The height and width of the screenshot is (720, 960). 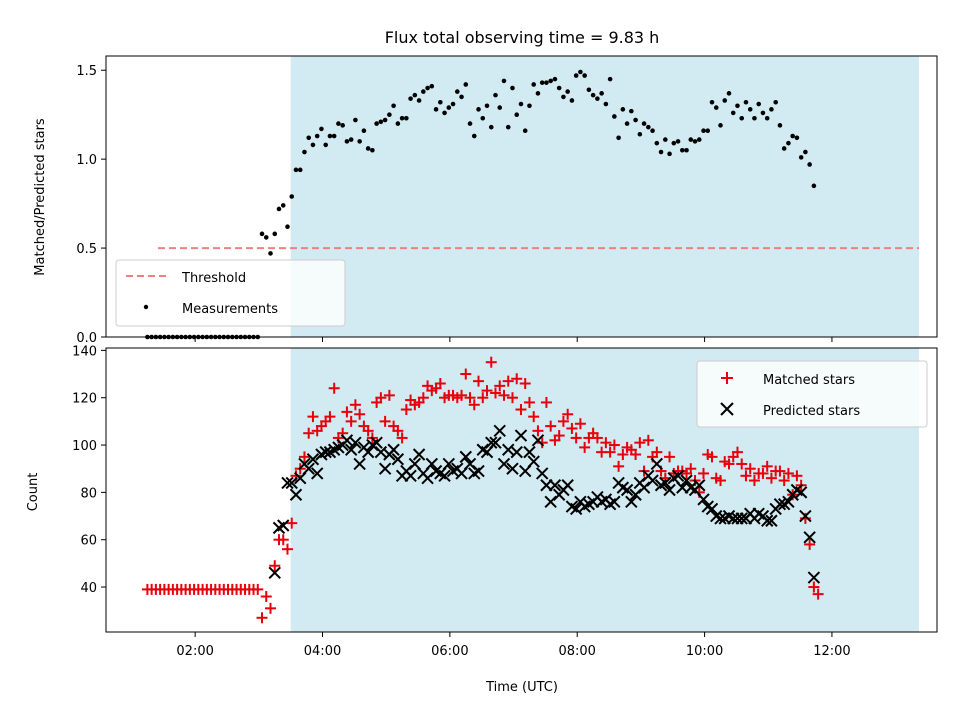 What do you see at coordinates (521, 687) in the screenshot?
I see `x-axis-label: Time (UTC)` at bounding box center [521, 687].